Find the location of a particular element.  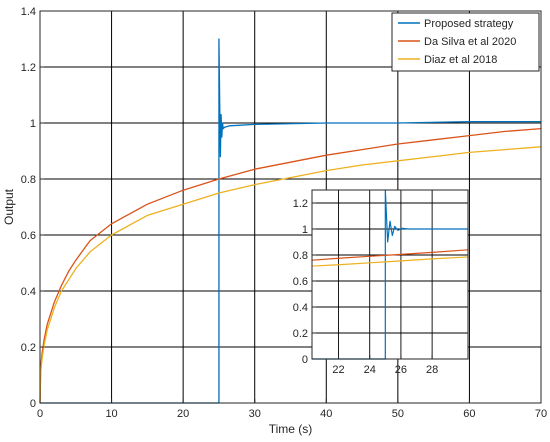

legend-entry: Da Silva et al 2020 is located at coordinates (470, 42).